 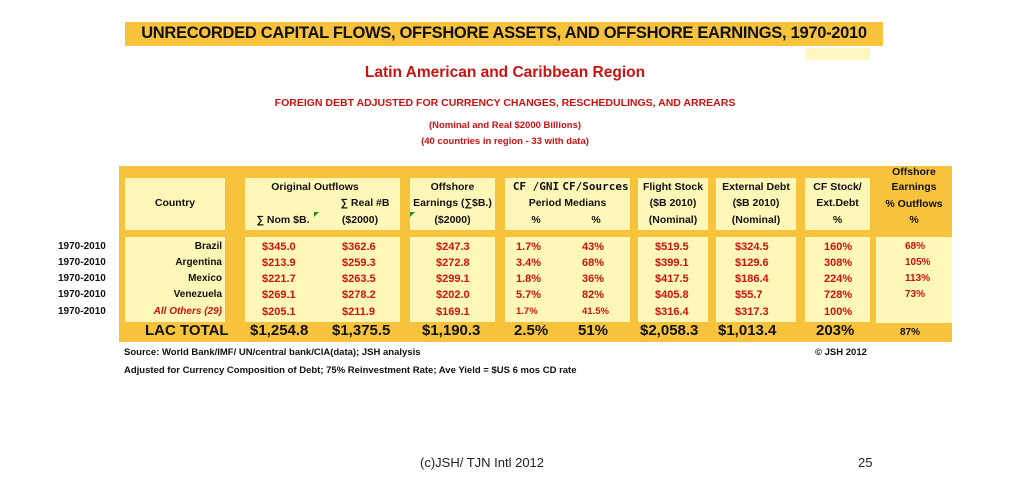 What do you see at coordinates (198, 262) in the screenshot?
I see `row-country: Argentina` at bounding box center [198, 262].